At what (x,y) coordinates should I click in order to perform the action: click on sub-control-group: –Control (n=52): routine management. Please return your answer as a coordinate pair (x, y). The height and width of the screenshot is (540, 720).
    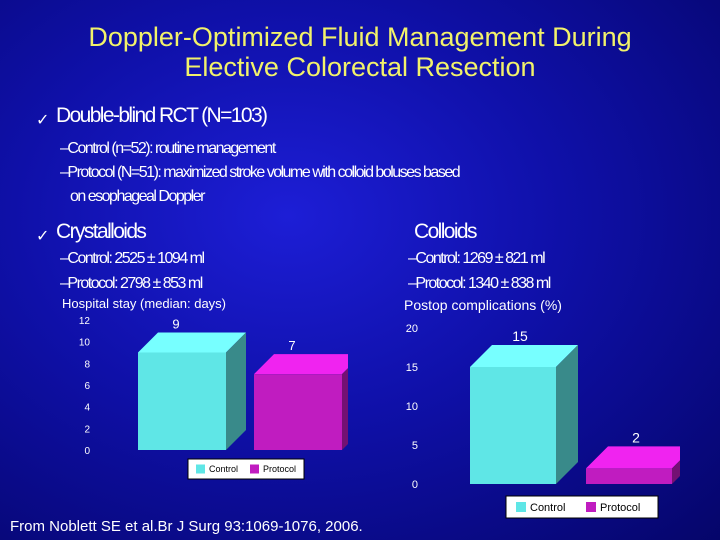
    Looking at the image, I should click on (168, 148).